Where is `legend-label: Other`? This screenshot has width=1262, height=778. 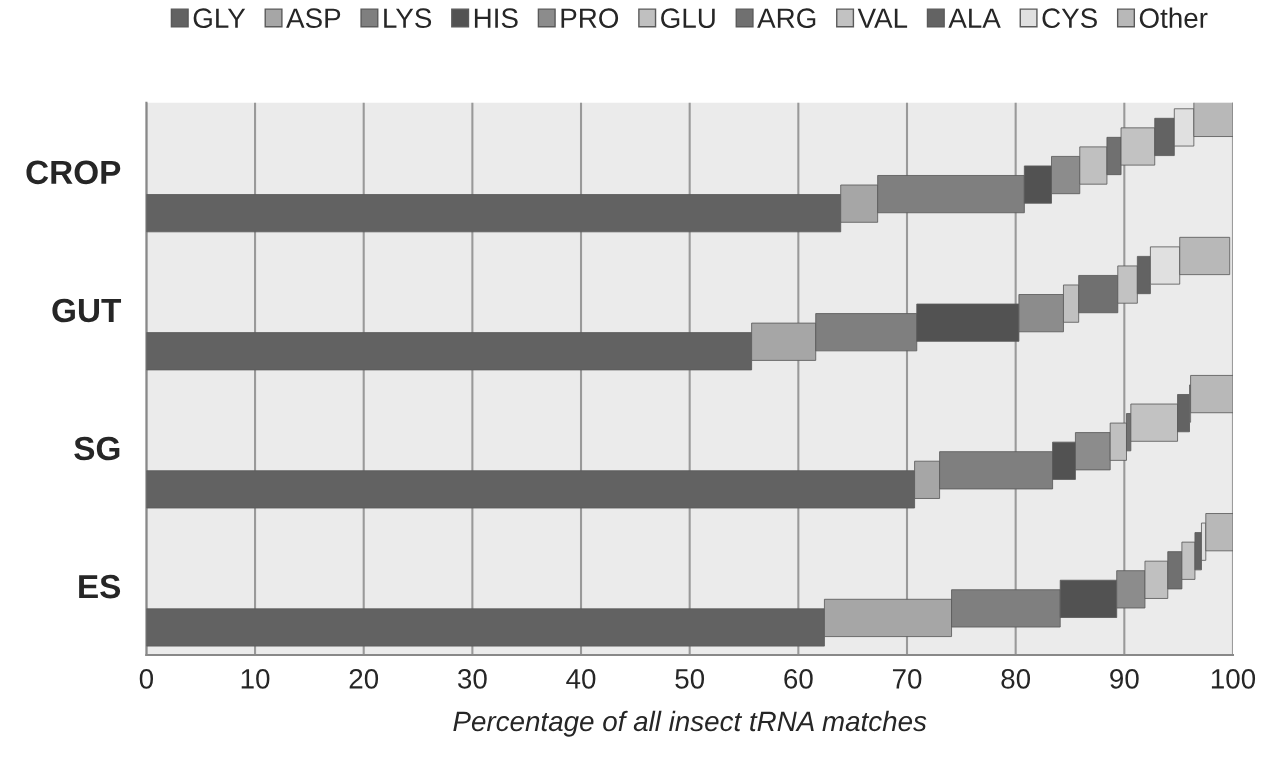
legend-label: Other is located at coordinates (1173, 18).